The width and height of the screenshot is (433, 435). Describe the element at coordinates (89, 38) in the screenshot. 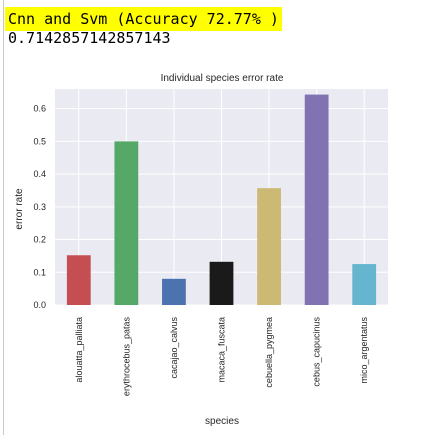

I see `output-value: 0.7142857142857143` at that location.